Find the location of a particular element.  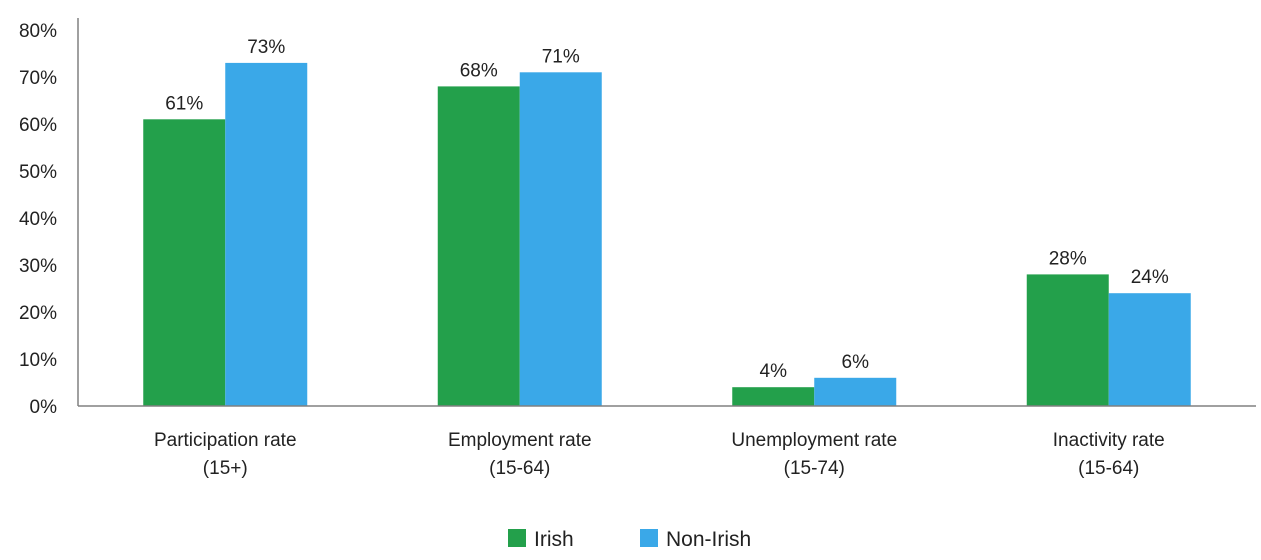

x-tick-label: Participation rate is located at coordinates (225, 440).